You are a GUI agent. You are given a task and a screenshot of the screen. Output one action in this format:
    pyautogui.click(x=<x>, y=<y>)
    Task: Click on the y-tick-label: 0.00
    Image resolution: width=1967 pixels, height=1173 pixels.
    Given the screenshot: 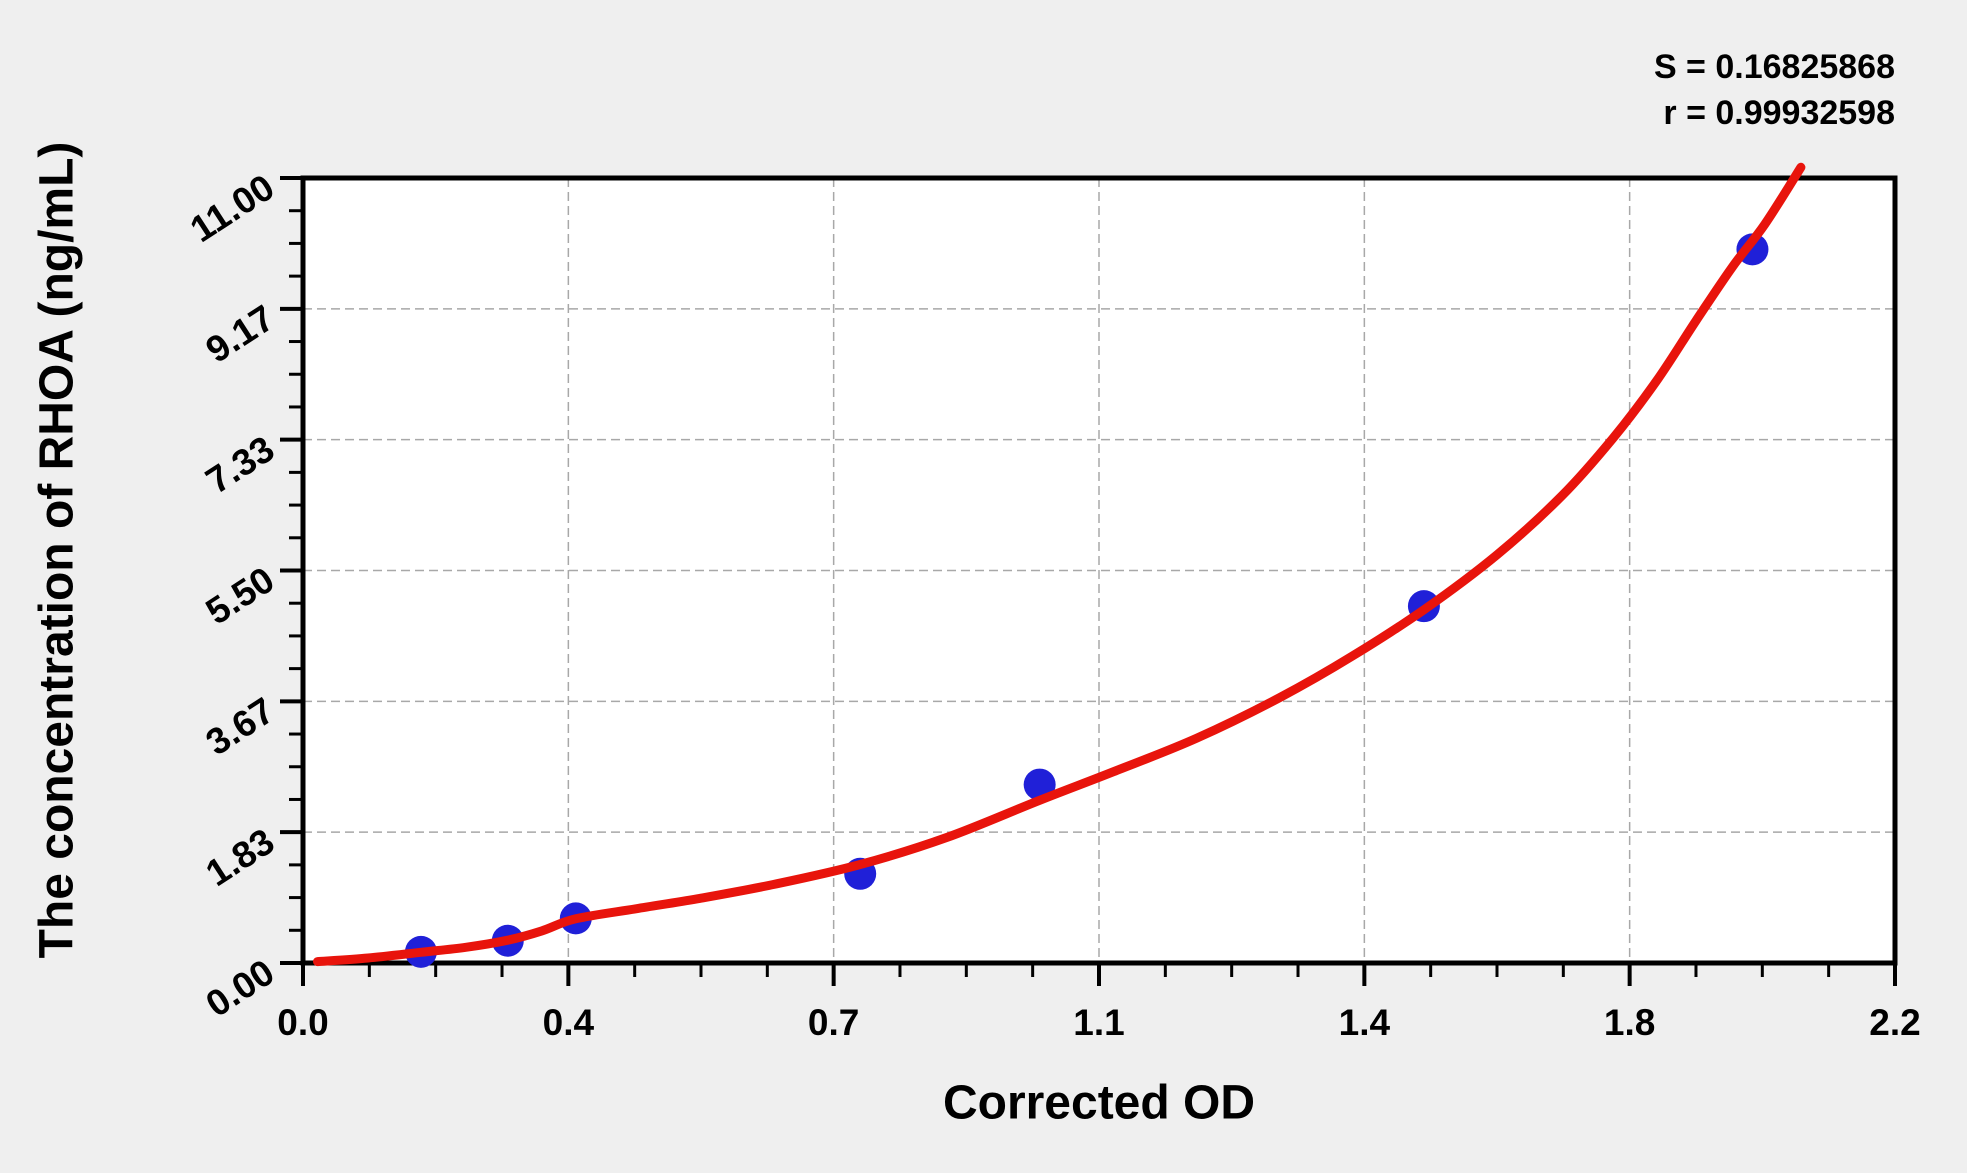 What is the action you would take?
    pyautogui.click(x=240, y=988)
    